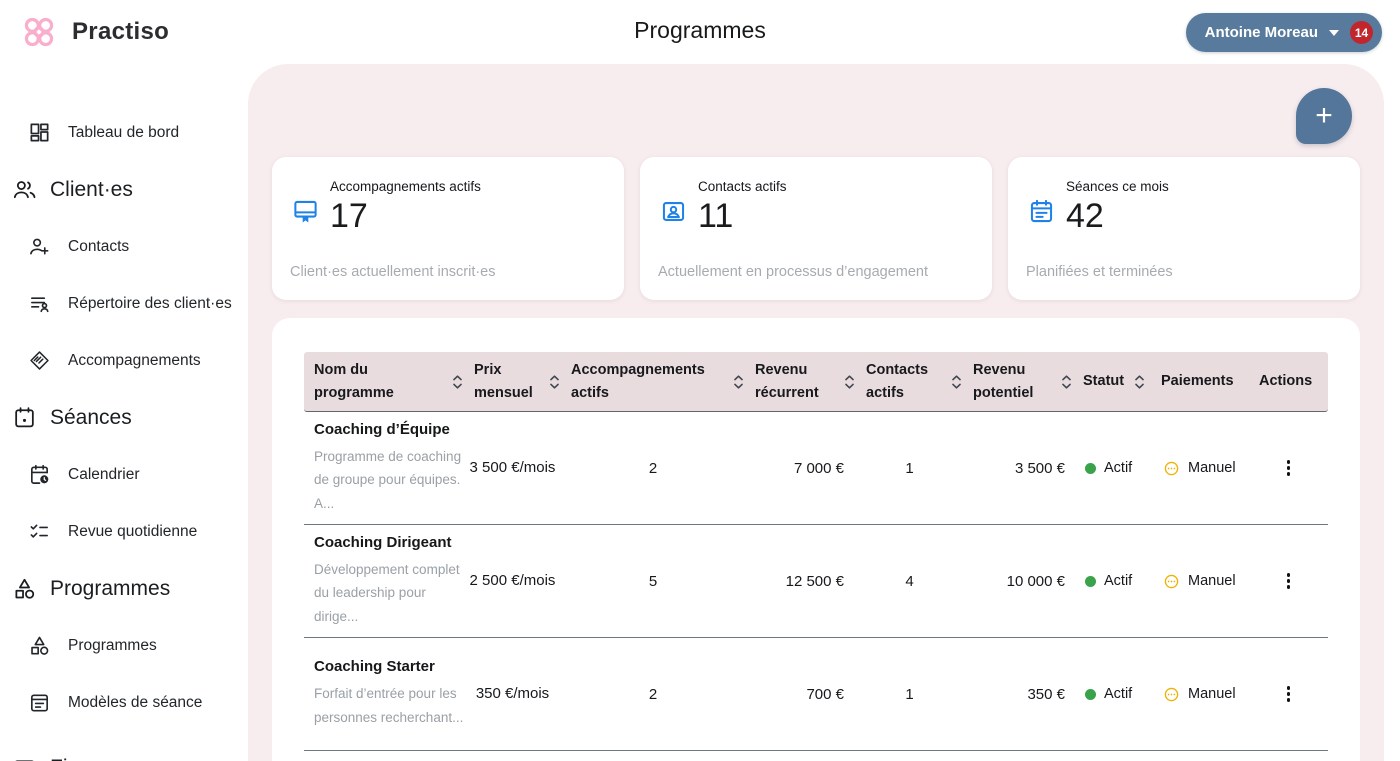  Describe the element at coordinates (124, 474) in the screenshot. I see `sidebar-item-calendrier: Calendrier` at that location.